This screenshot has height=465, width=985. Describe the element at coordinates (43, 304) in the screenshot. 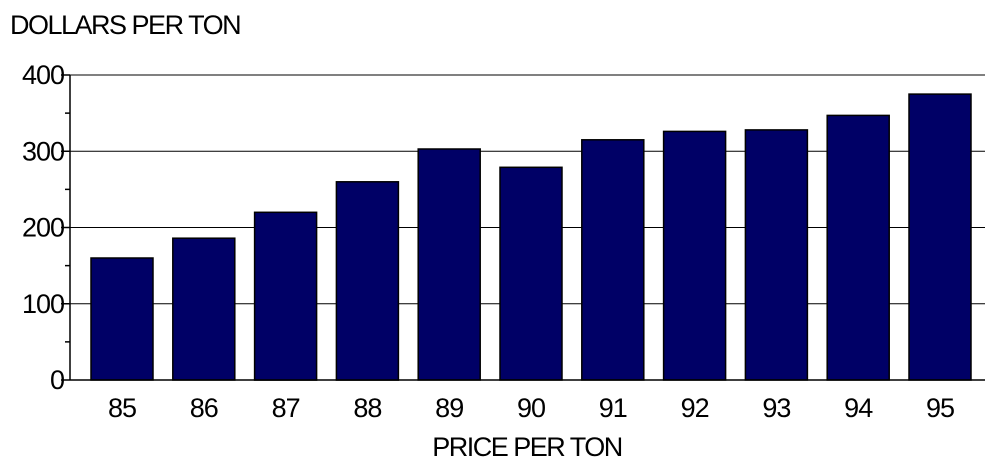

I see `y-tick-label: 100` at that location.